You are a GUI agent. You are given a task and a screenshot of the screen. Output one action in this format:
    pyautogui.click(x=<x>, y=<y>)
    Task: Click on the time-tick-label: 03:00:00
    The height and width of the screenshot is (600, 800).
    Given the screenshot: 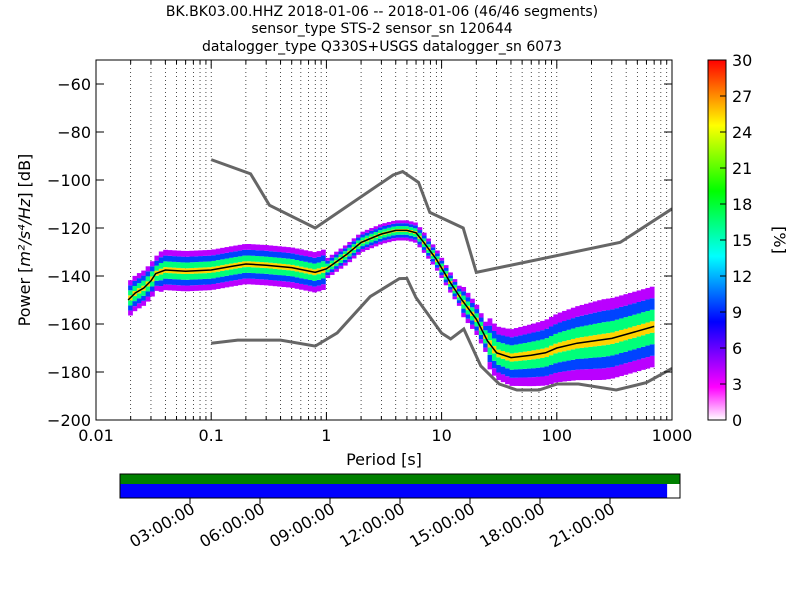 What is the action you would take?
    pyautogui.click(x=162, y=525)
    